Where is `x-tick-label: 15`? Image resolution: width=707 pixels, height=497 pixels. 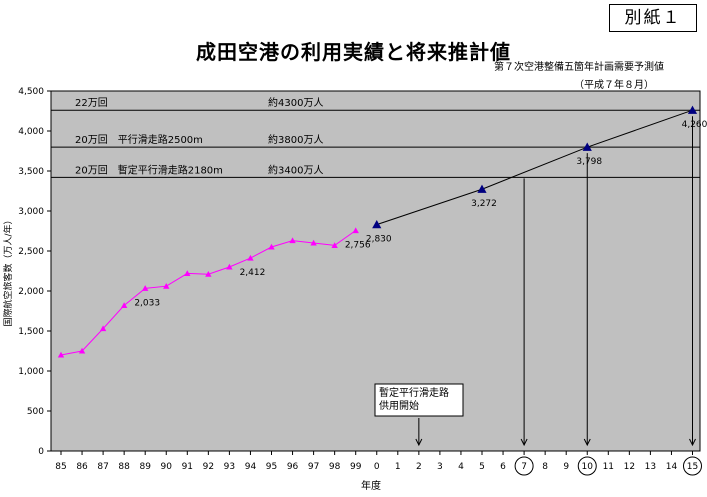
x-tick-label: 15 is located at coordinates (692, 467).